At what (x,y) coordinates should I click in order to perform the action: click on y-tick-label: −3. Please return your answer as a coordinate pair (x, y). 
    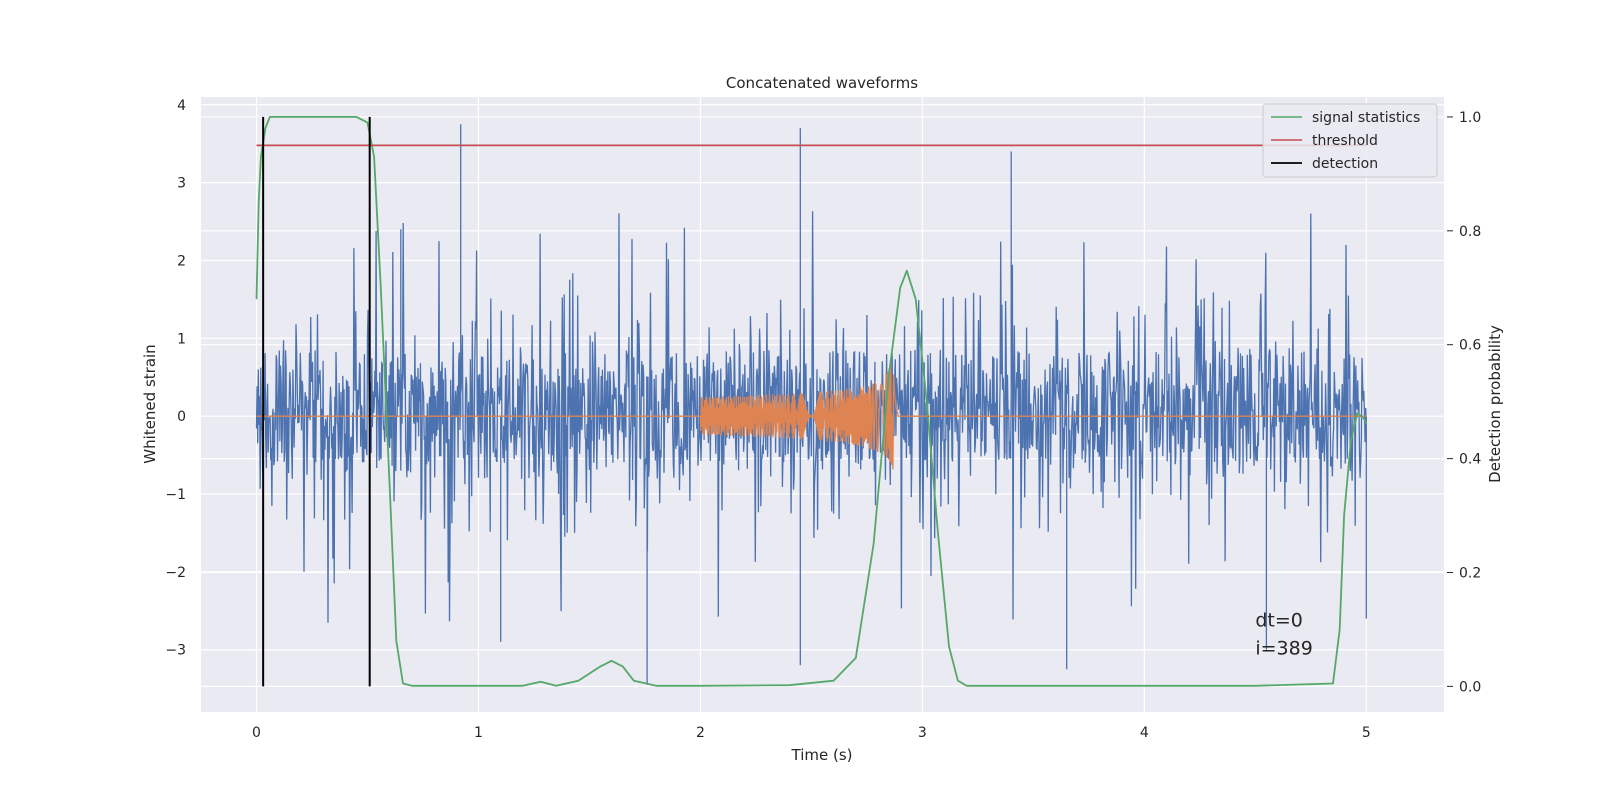
    Looking at the image, I should click on (175, 651).